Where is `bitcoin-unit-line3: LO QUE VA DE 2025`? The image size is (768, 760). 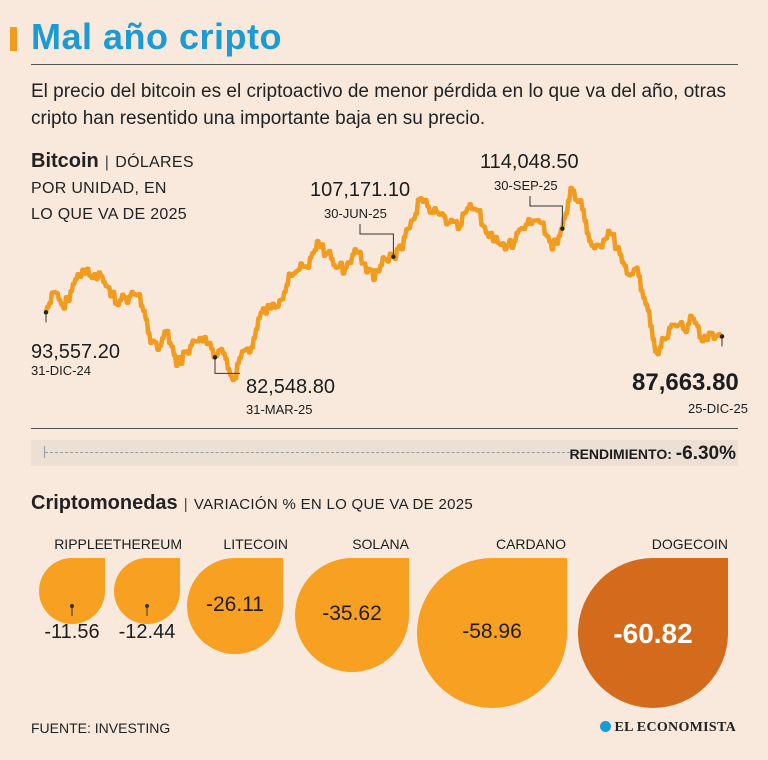 bitcoin-unit-line3: LO QUE VA DE 2025 is located at coordinates (109, 214).